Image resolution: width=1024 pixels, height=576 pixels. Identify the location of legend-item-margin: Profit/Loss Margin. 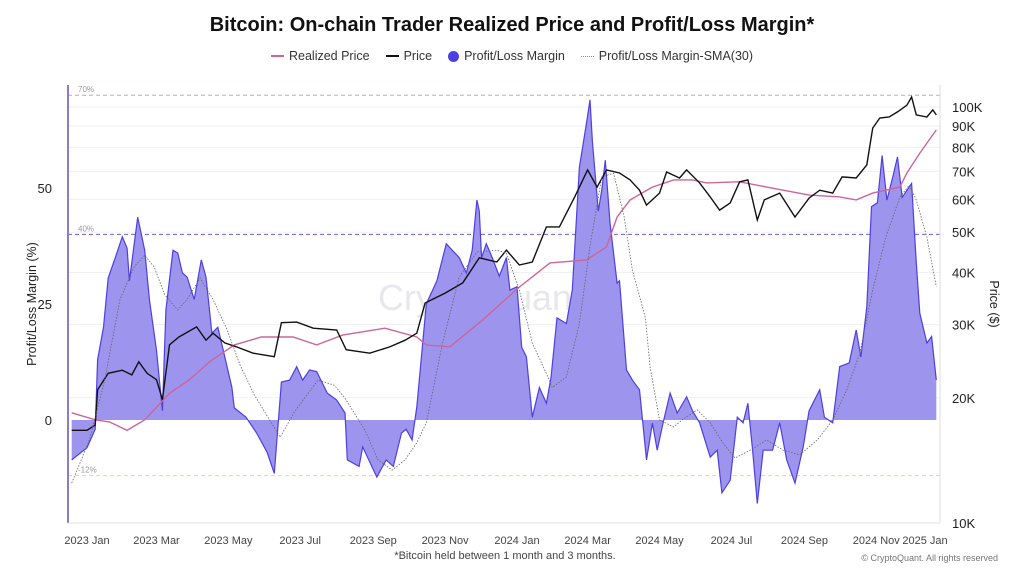
(506, 56).